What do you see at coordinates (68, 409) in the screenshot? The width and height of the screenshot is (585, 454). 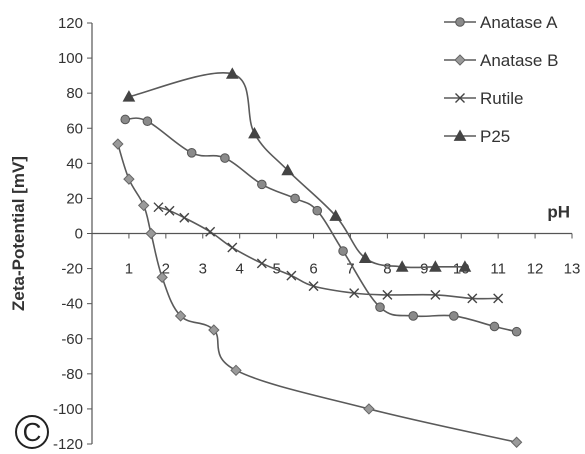 I see `y-tick-label: -100` at bounding box center [68, 409].